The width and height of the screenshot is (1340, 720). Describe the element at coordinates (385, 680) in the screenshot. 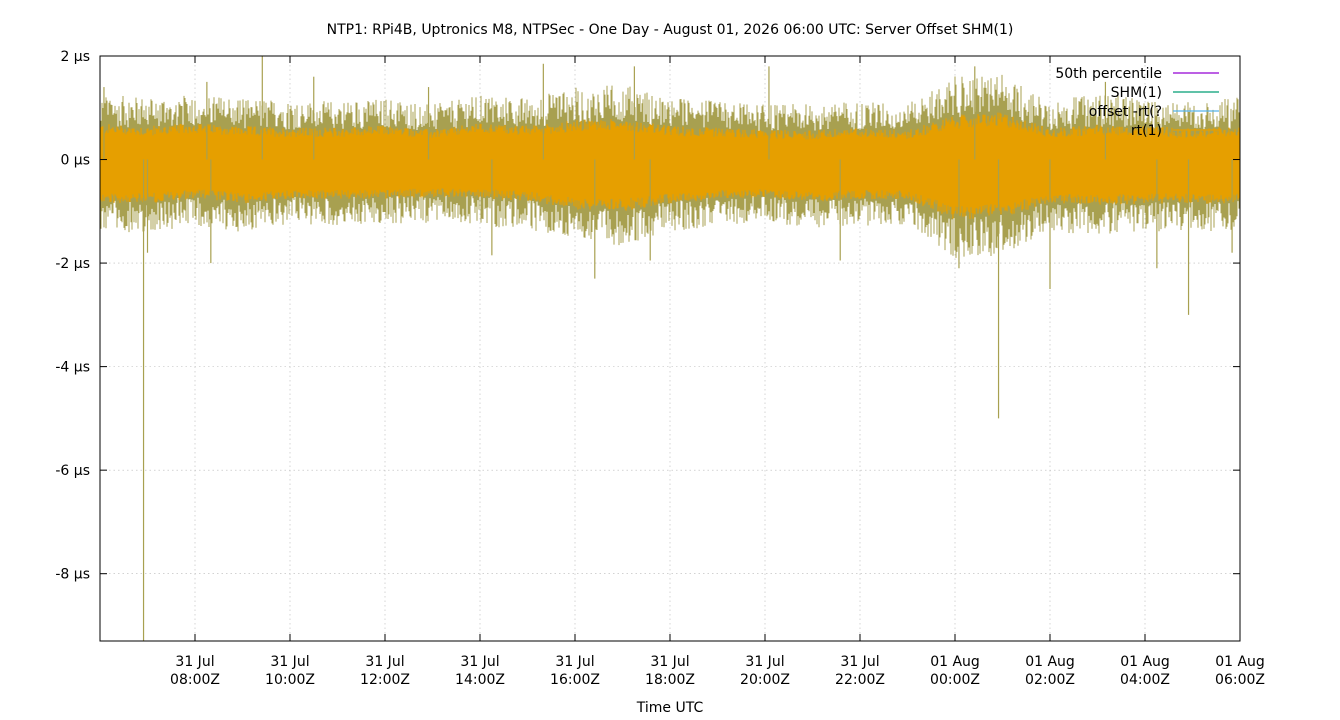

I see `x-tick-label: 12:00Z` at that location.